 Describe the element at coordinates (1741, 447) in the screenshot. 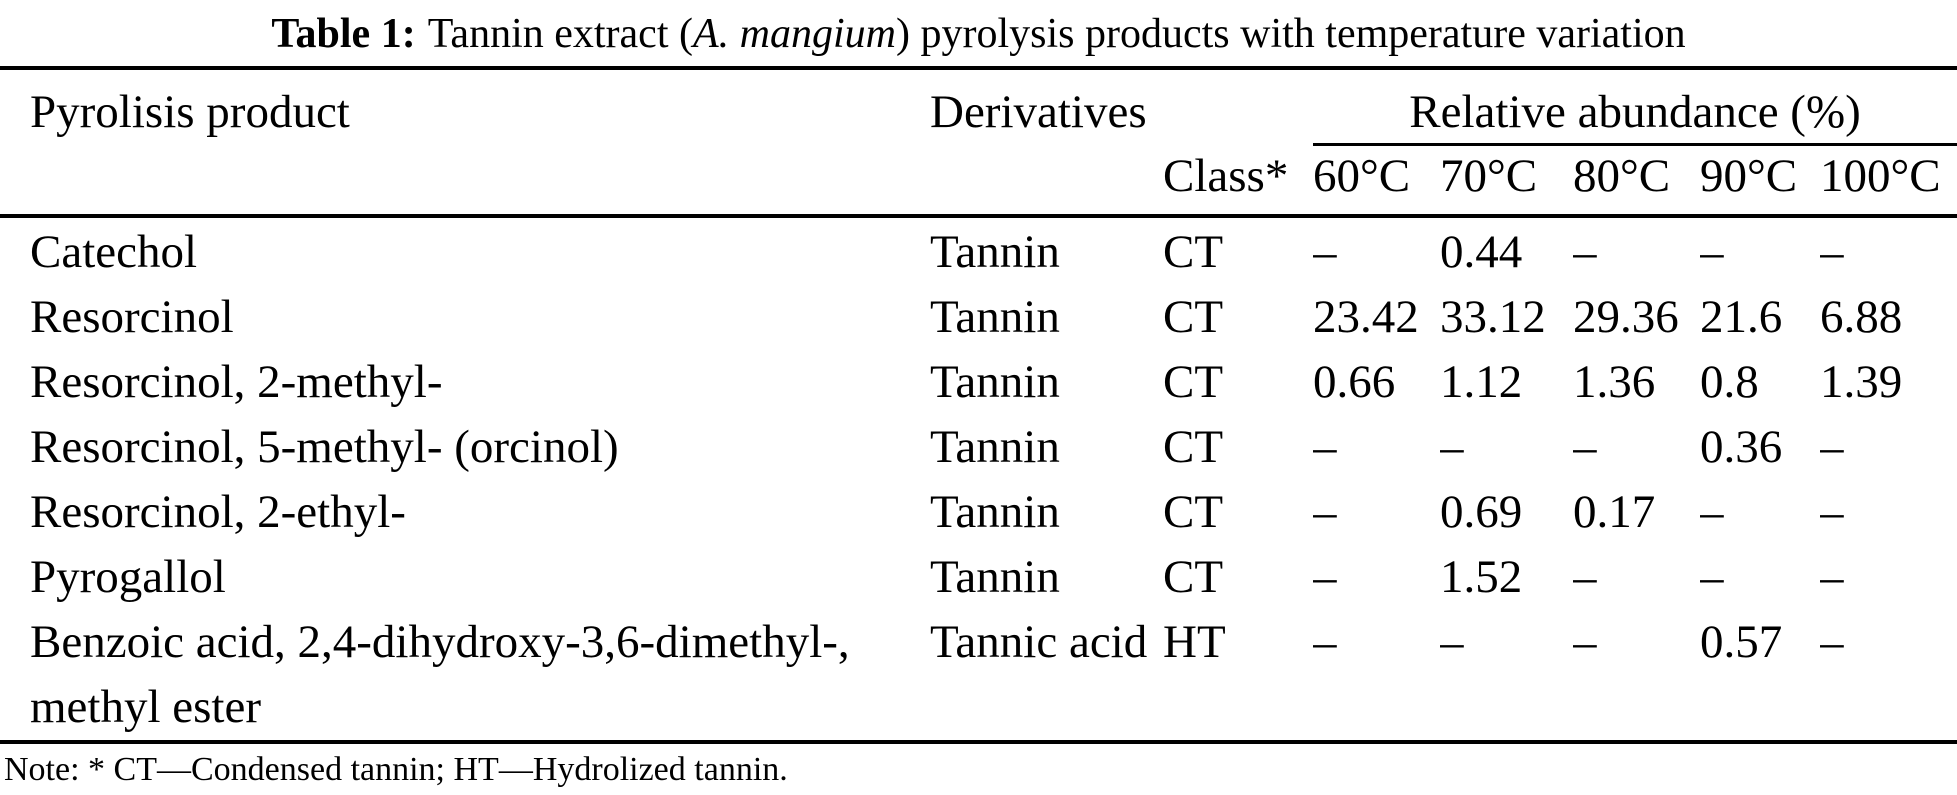

I see `cell-t90: 0.36` at that location.